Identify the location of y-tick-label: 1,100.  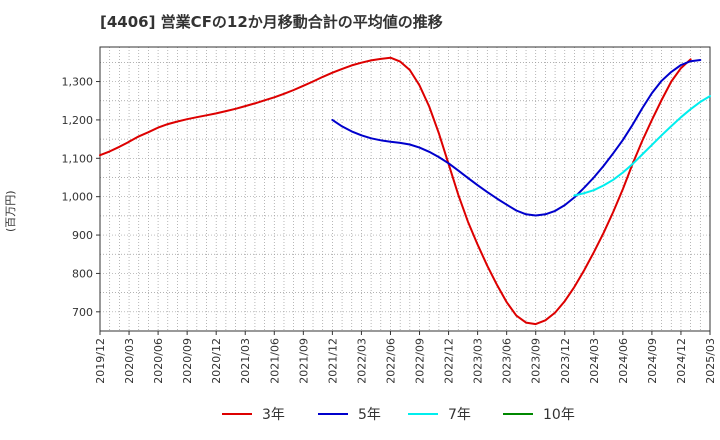
(78, 158).